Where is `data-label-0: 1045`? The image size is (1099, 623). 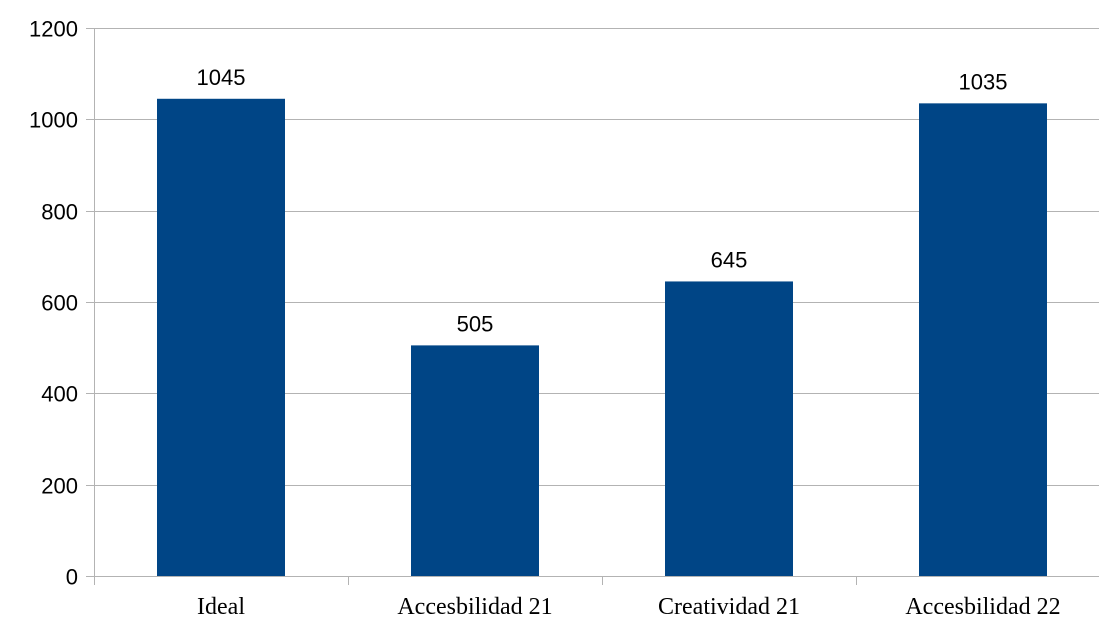 data-label-0: 1045 is located at coordinates (221, 77).